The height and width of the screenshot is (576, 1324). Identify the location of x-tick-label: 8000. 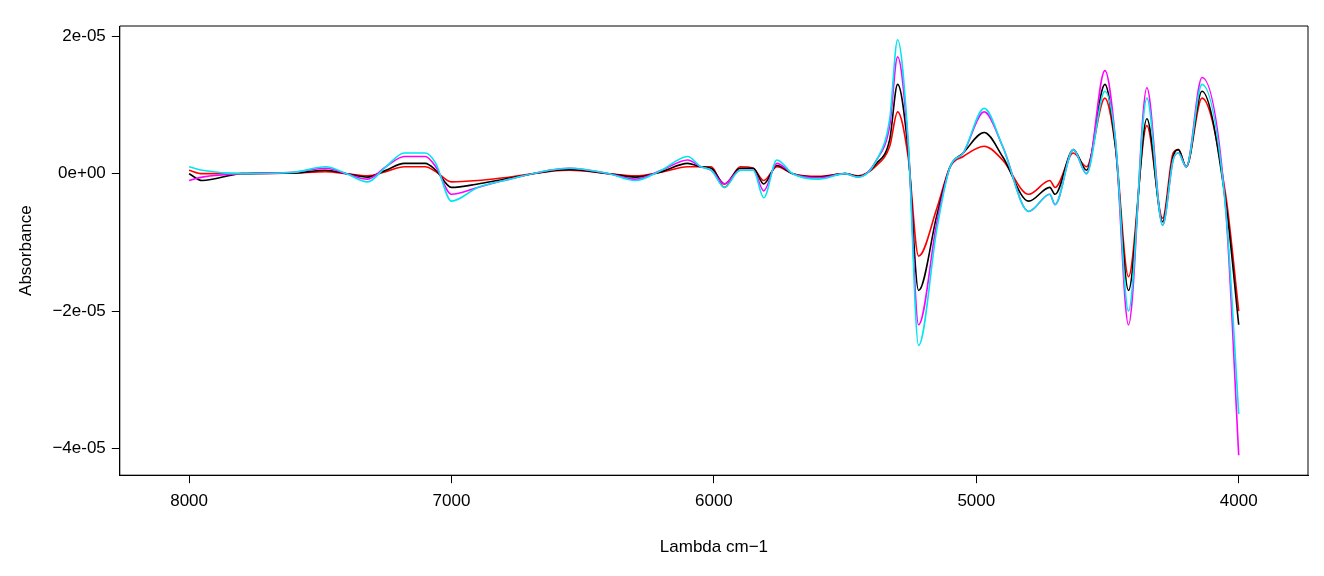
(189, 501).